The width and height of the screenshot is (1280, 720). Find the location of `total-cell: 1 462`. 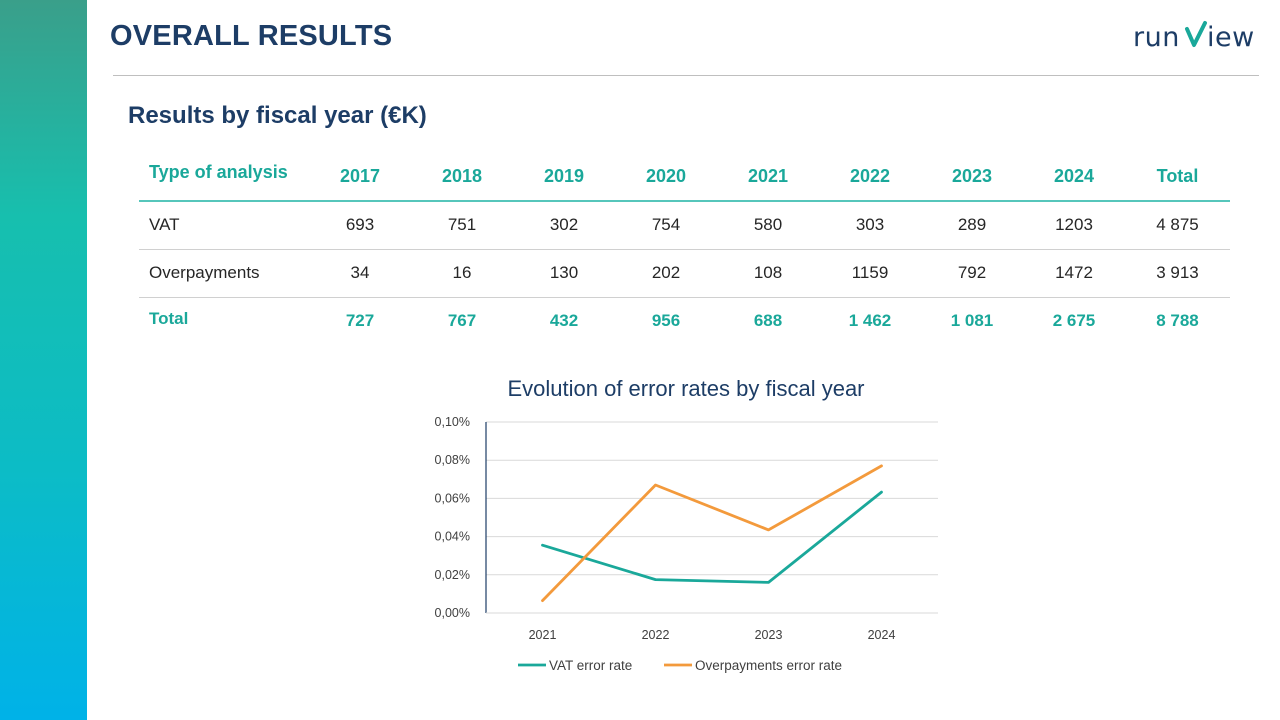

total-cell: 1 462 is located at coordinates (870, 321).